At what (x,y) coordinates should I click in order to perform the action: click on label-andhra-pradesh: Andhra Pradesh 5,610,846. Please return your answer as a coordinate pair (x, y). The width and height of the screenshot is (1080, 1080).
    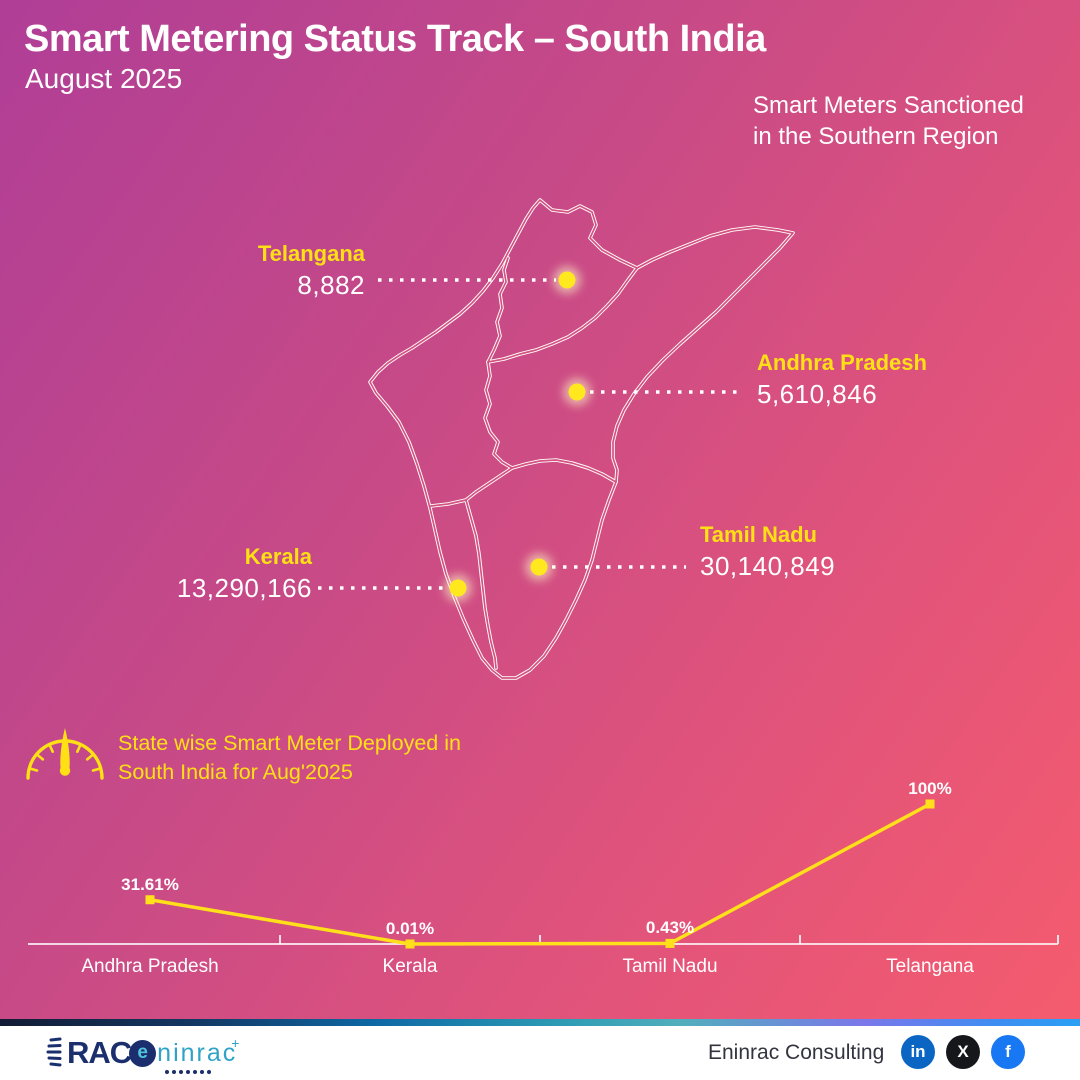
    Looking at the image, I should click on (842, 379).